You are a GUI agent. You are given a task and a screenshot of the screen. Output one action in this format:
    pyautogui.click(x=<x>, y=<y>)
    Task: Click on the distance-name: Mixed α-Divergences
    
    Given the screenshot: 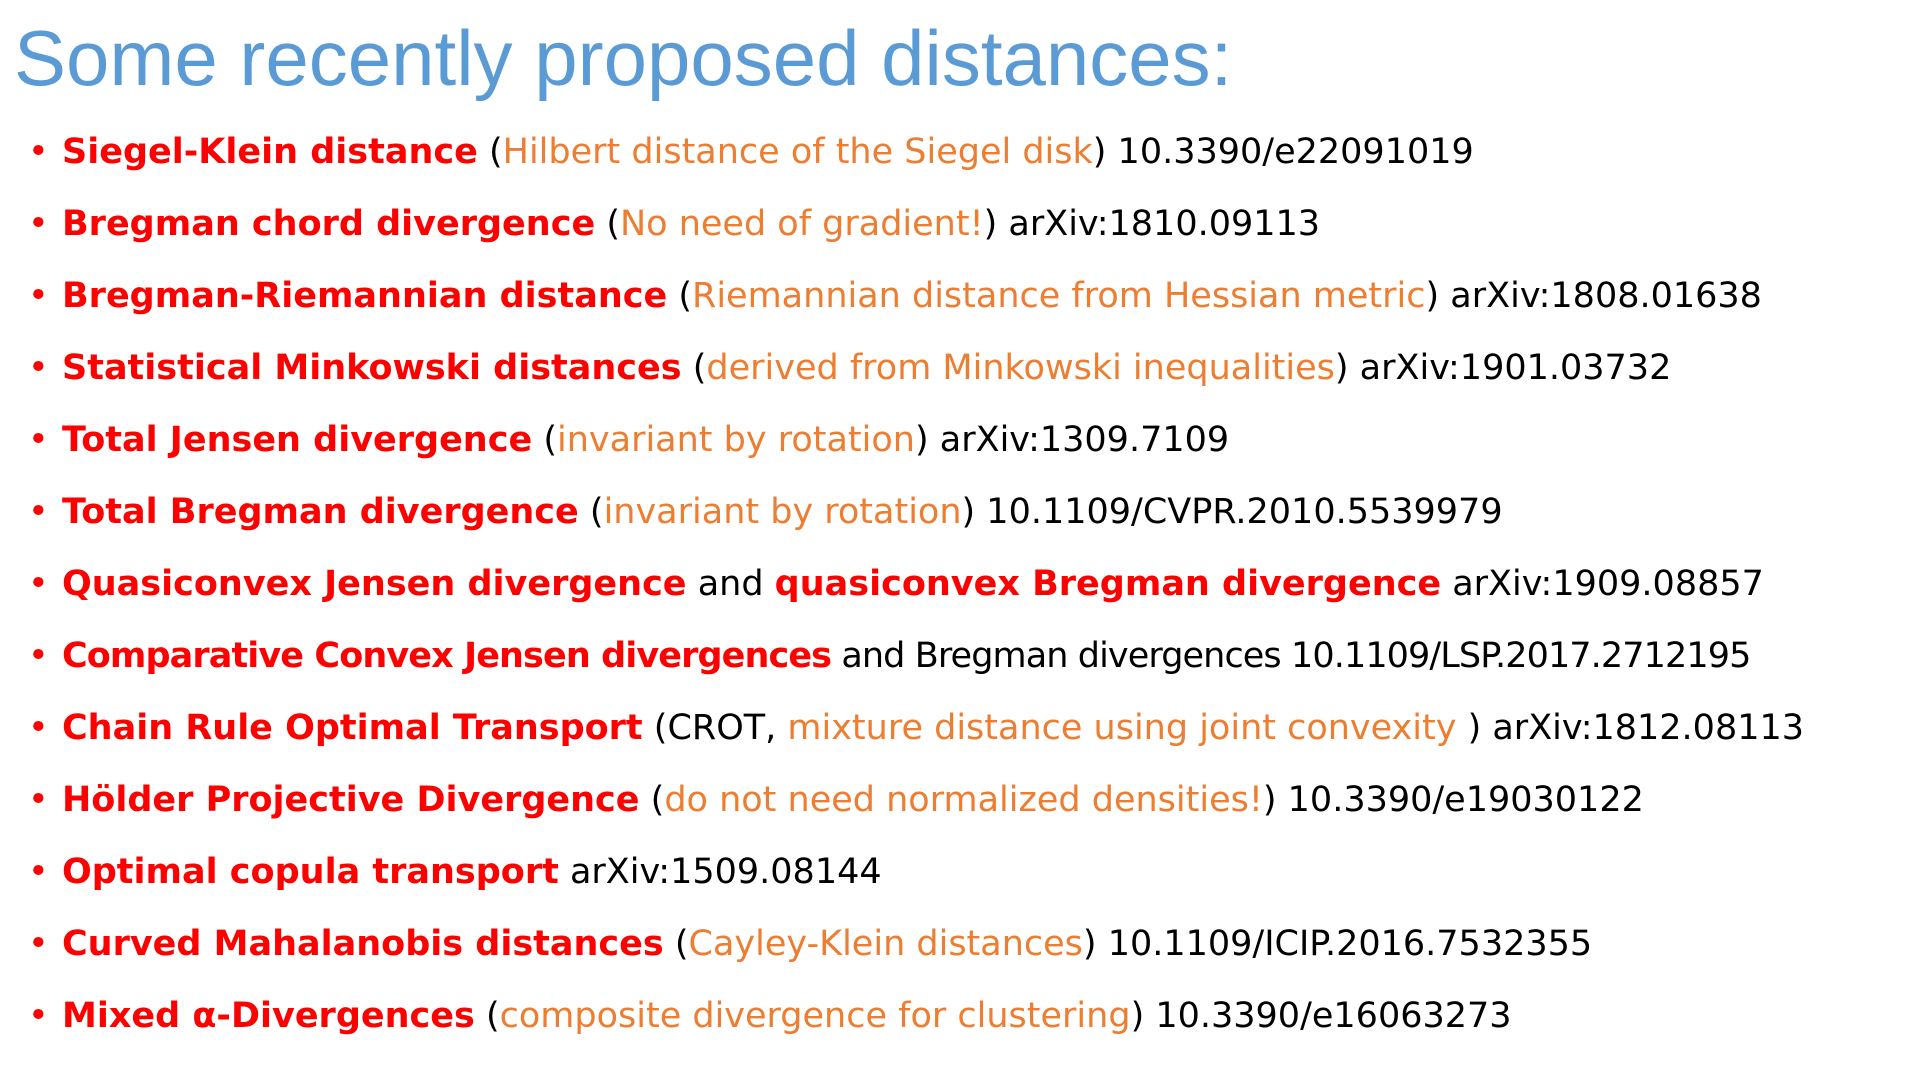 What is the action you would take?
    pyautogui.click(x=268, y=1016)
    